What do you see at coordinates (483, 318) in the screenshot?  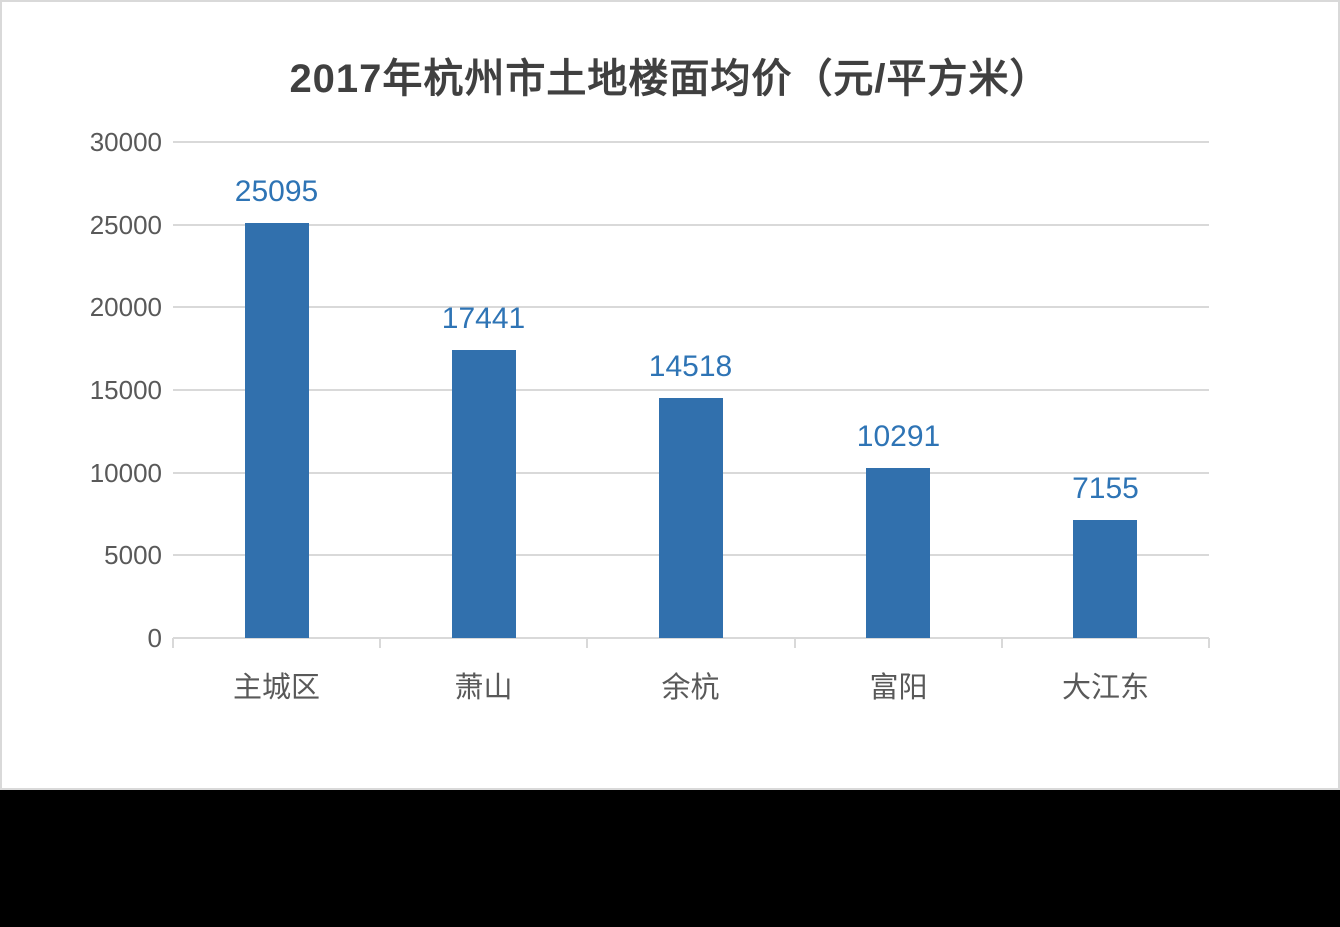 I see `bar-value-label: 17441` at bounding box center [483, 318].